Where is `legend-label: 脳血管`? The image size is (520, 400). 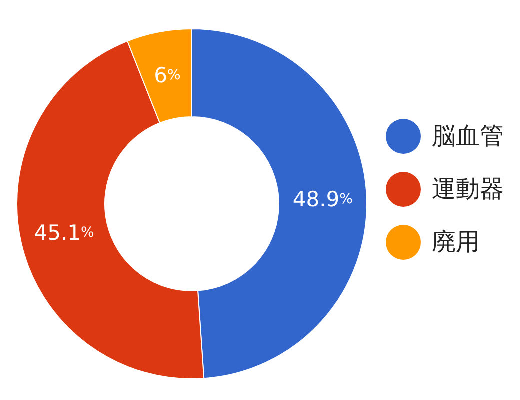 legend-label: 脳血管 is located at coordinates (468, 136).